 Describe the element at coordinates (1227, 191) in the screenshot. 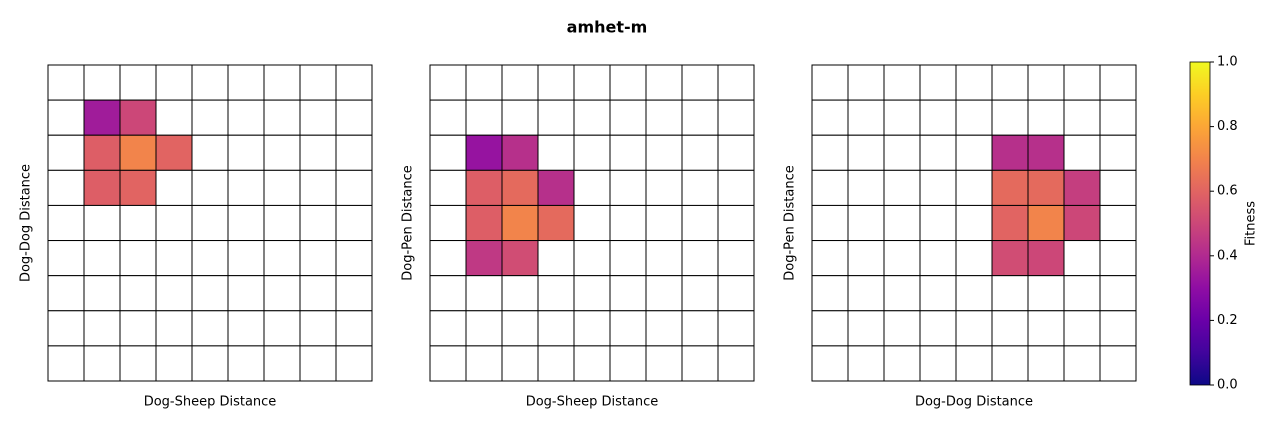

I see `colorbar-tick-label: 0.6` at that location.